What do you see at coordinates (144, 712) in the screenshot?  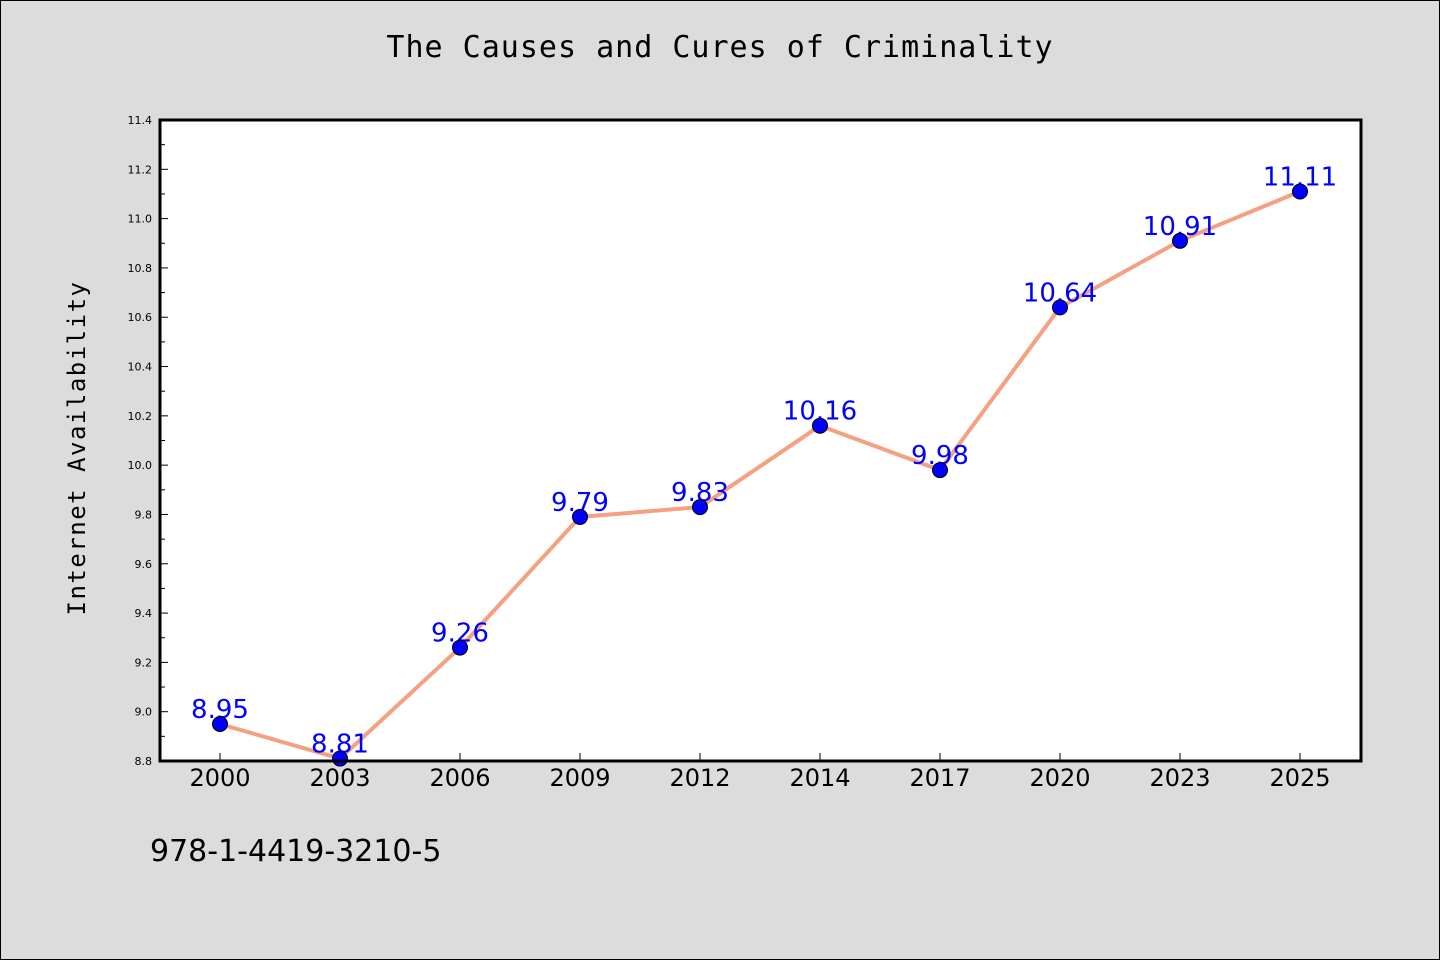 I see `y-tick-label: 9.0` at bounding box center [144, 712].